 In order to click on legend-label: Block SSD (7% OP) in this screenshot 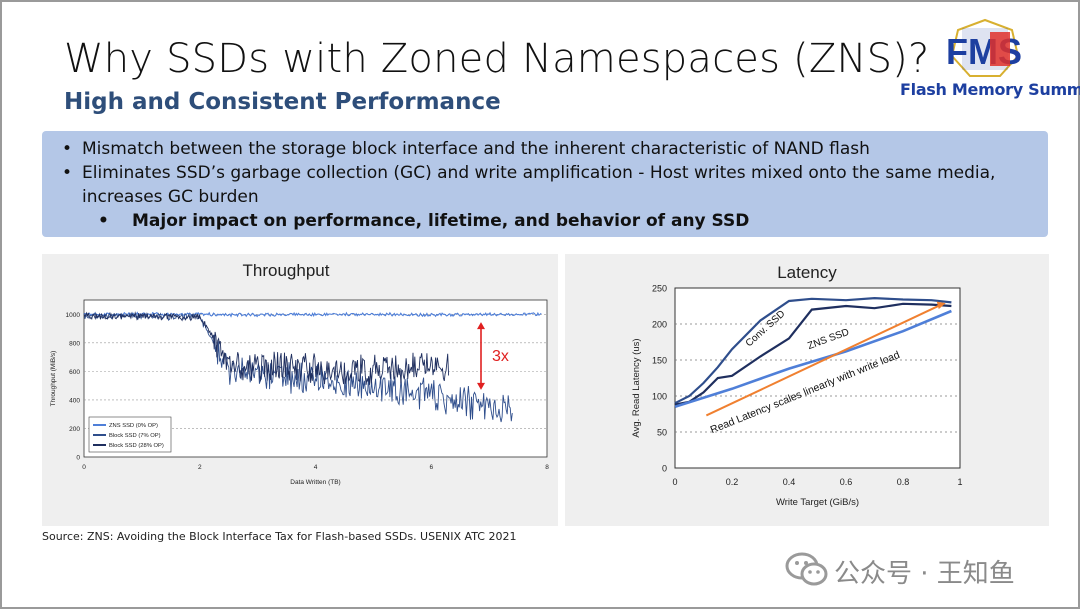, I will do `click(135, 436)`.